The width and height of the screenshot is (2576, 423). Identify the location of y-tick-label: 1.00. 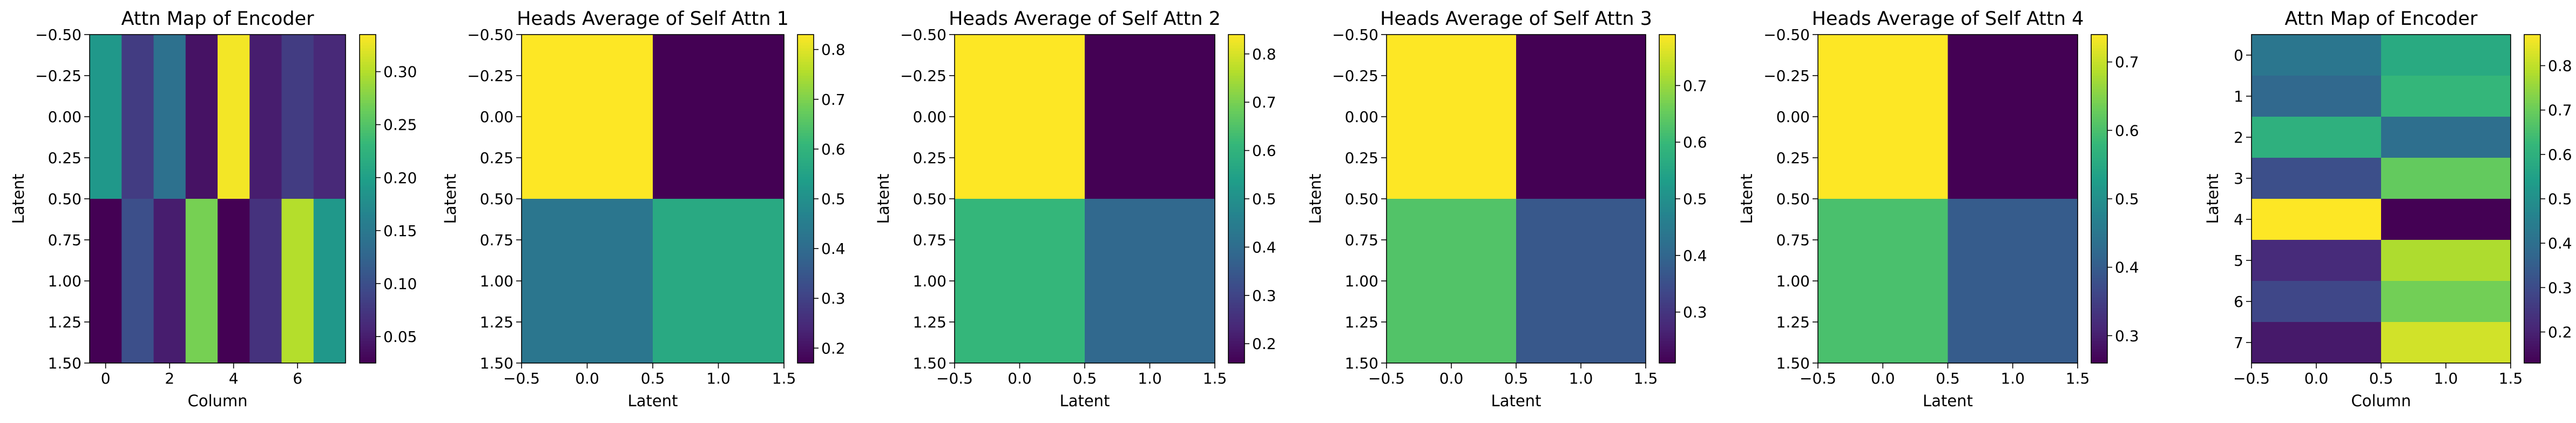
(930, 281).